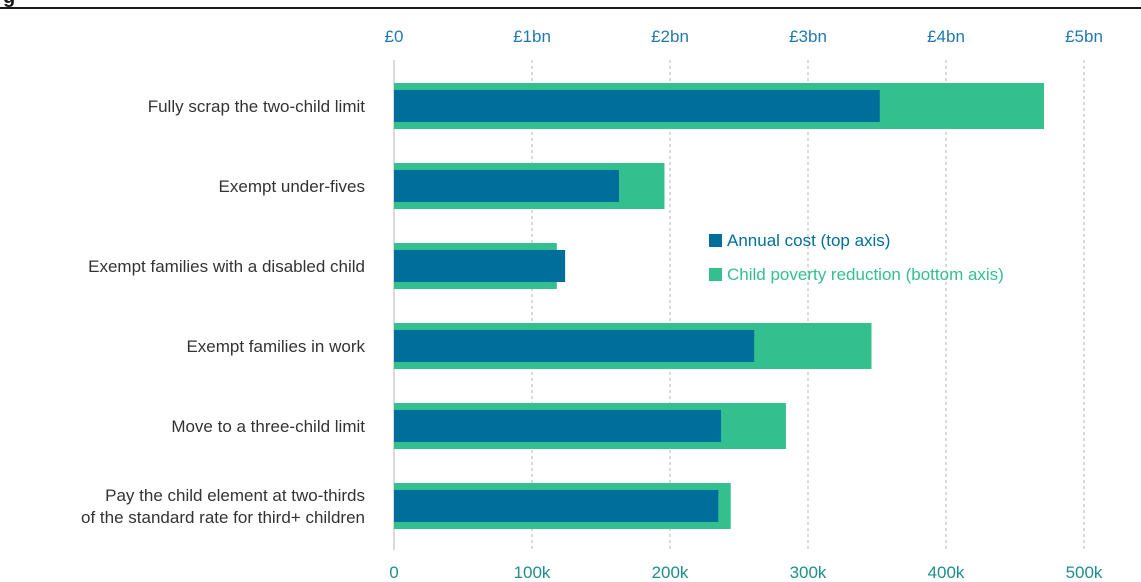 This screenshot has height=582, width=1141. Describe the element at coordinates (235, 495) in the screenshot. I see `category-label: Pay the child element at two-thirds` at that location.